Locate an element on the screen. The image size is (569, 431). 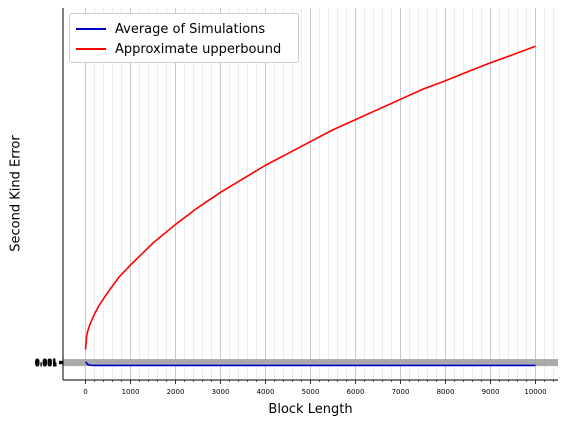
x-tick-label: 10000 is located at coordinates (535, 392).